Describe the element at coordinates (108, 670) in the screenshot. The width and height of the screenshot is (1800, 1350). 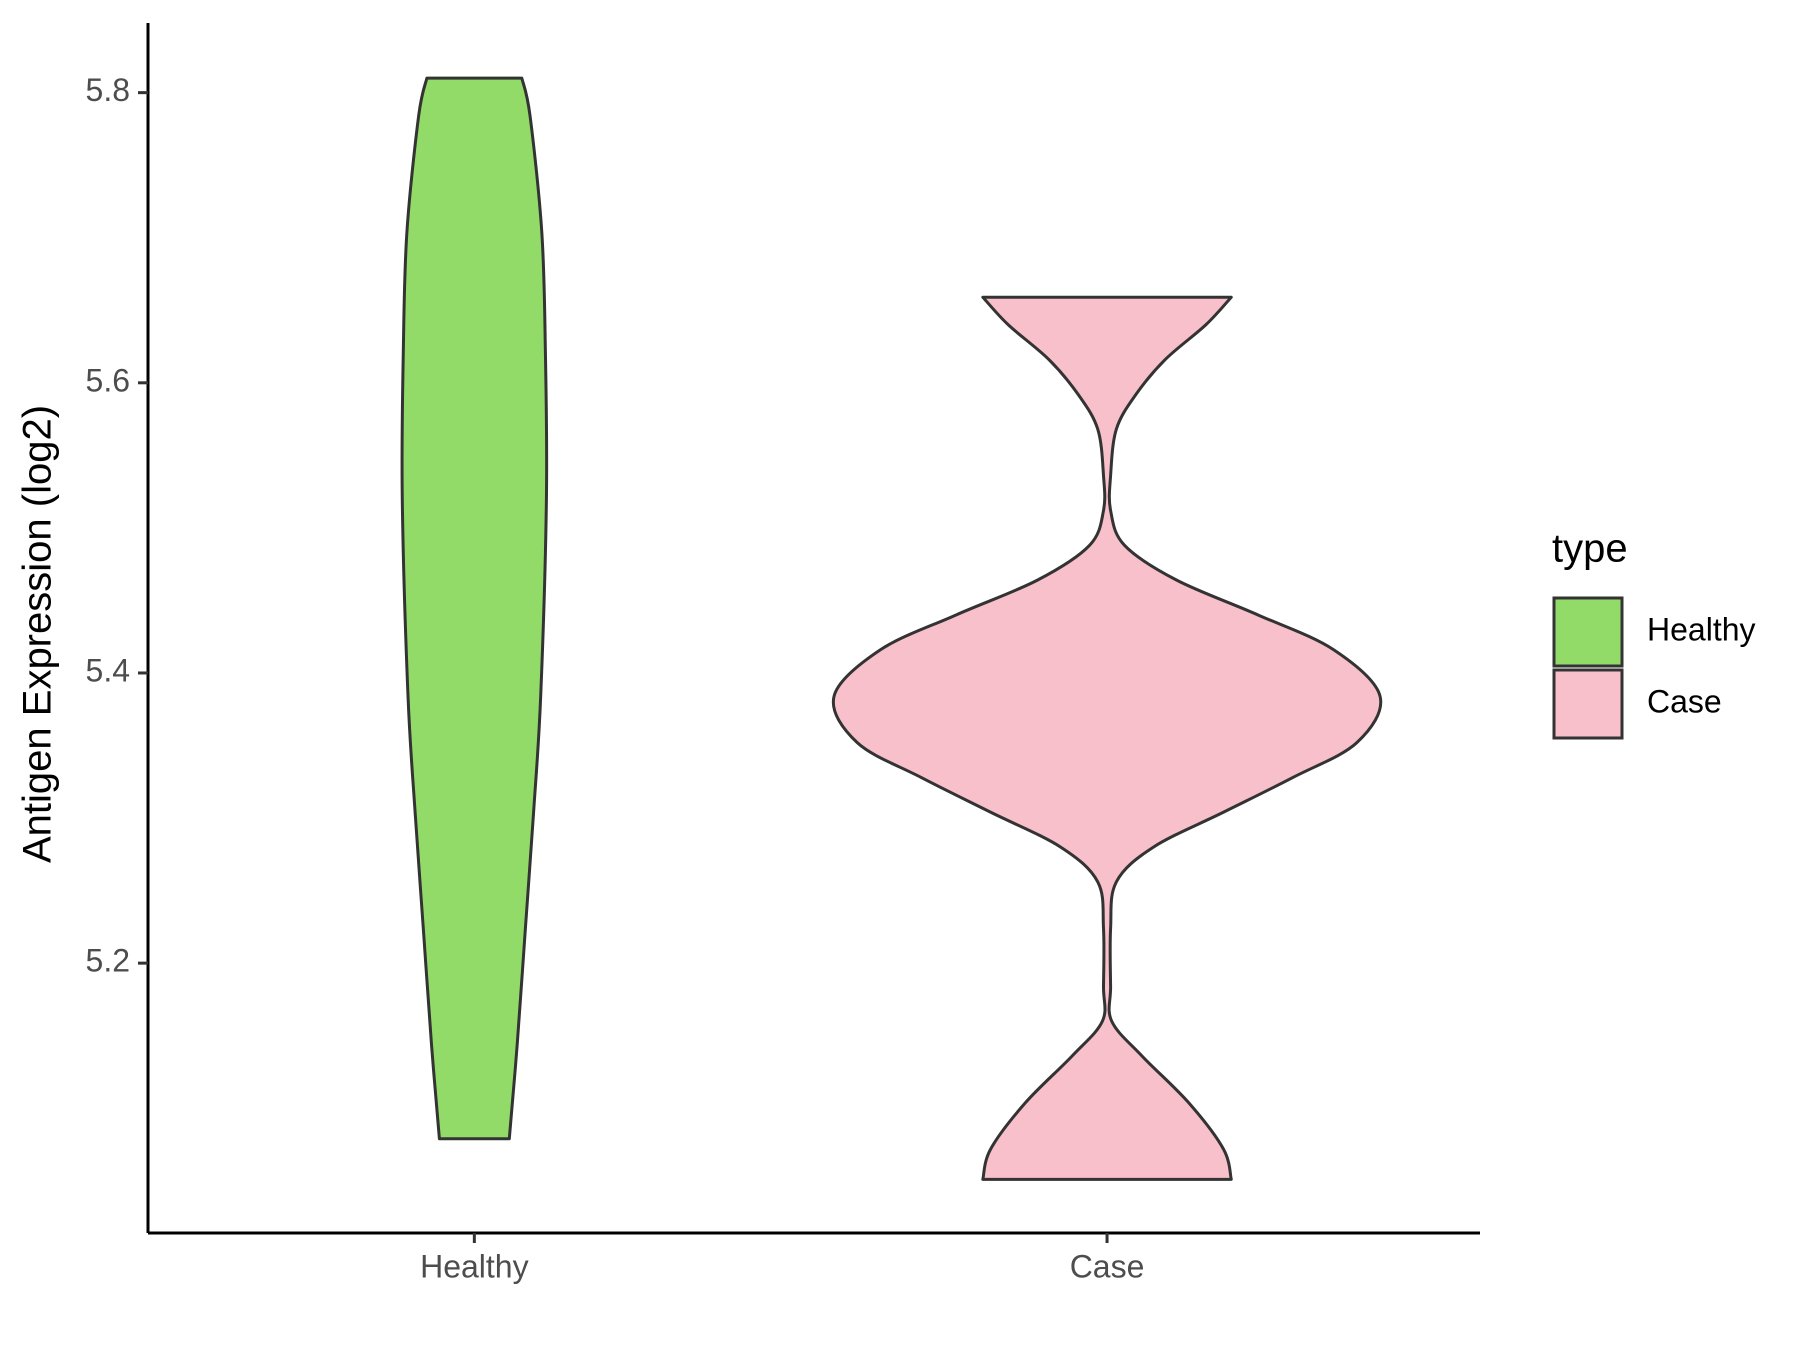
I see `y-tick-label: 5.4` at that location.